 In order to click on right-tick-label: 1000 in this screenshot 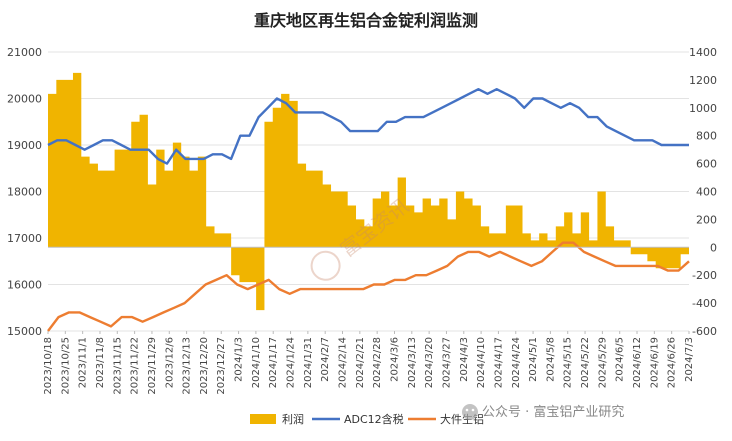, I will do `click(703, 108)`.